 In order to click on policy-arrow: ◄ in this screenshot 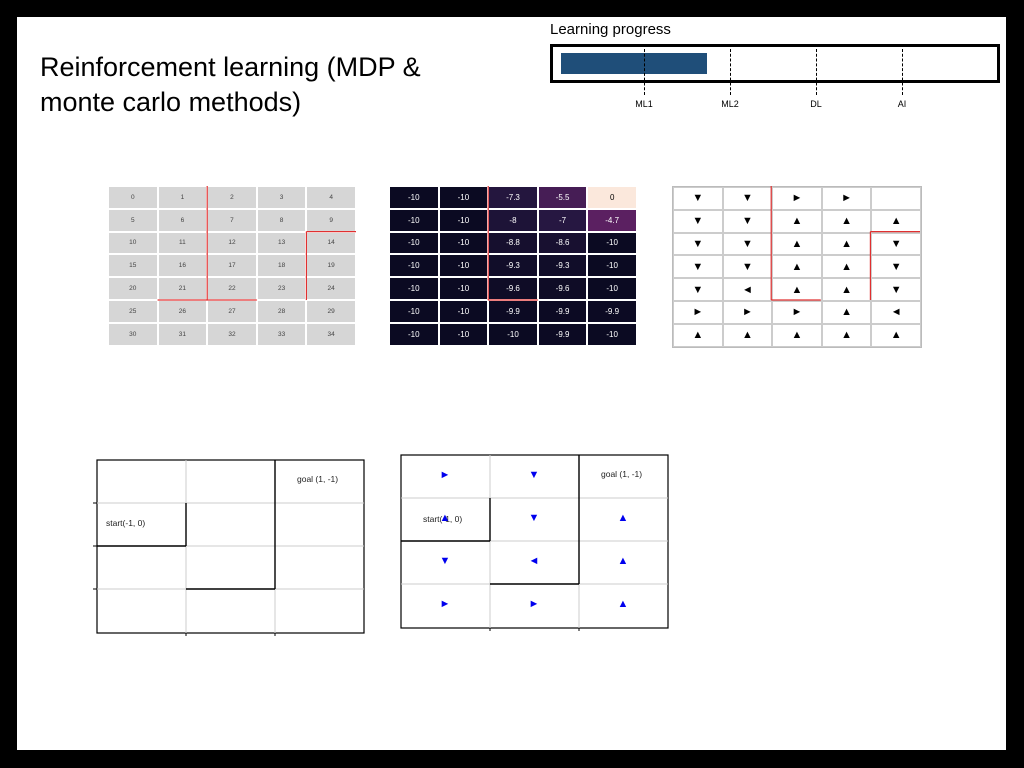, I will do `click(534, 560)`.